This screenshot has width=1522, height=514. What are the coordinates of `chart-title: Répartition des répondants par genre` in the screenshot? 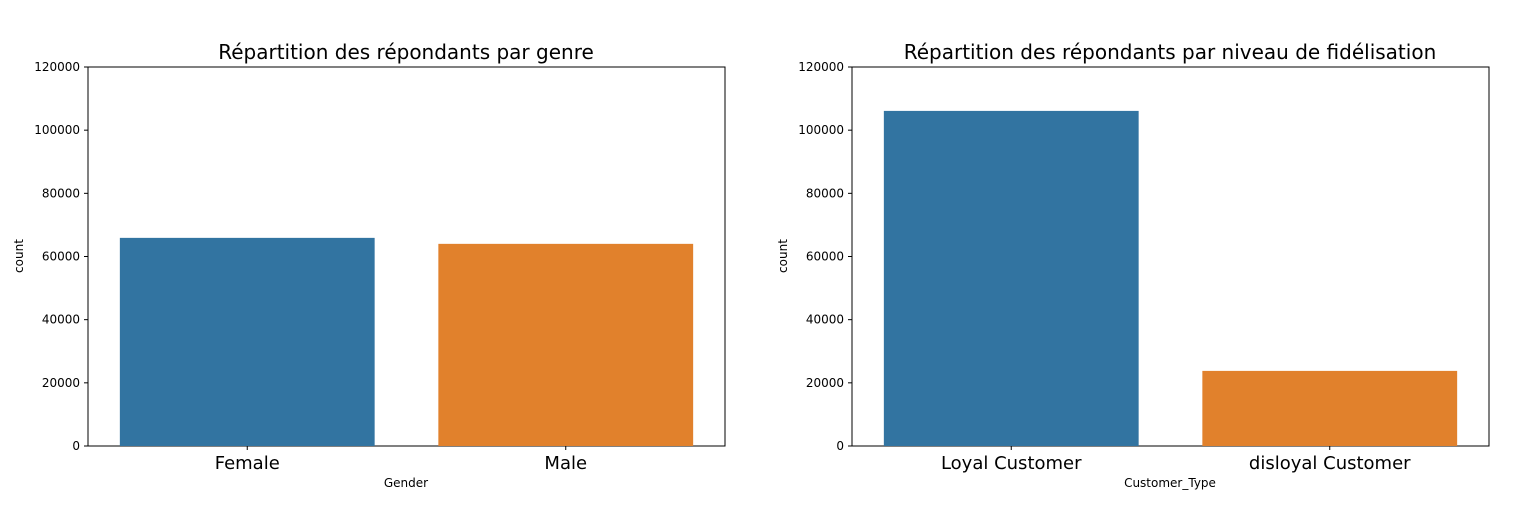 It's located at (406, 52).